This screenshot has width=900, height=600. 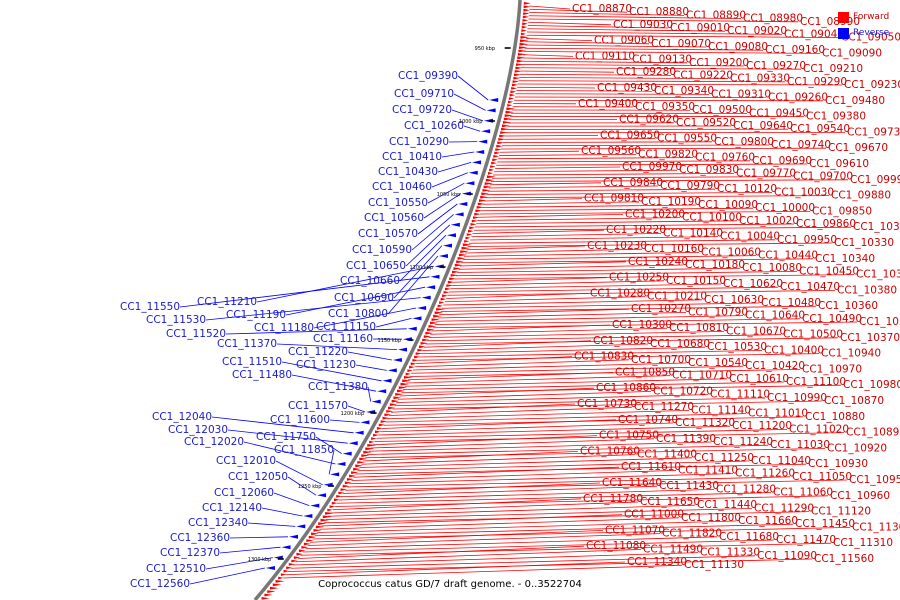 I want to click on reverse-gene-label: CC1_10260, so click(x=434, y=126).